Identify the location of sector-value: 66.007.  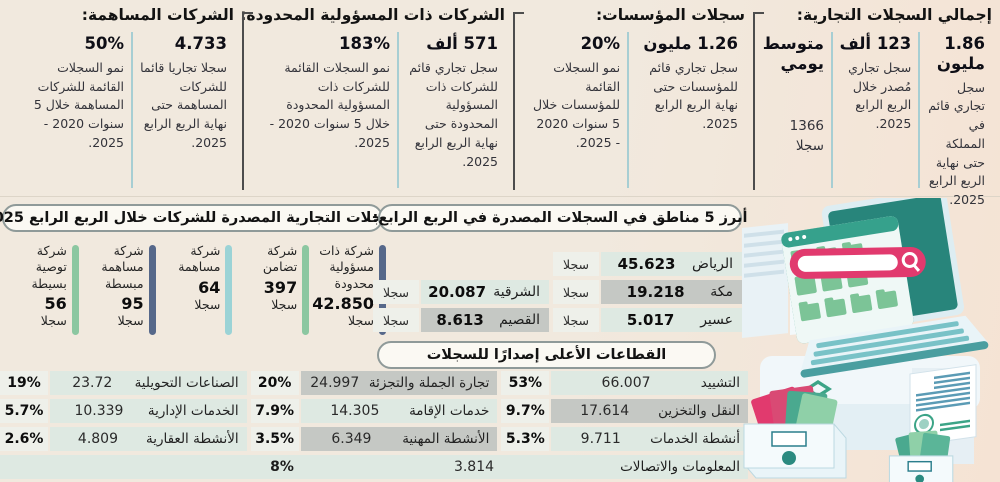
(626, 383).